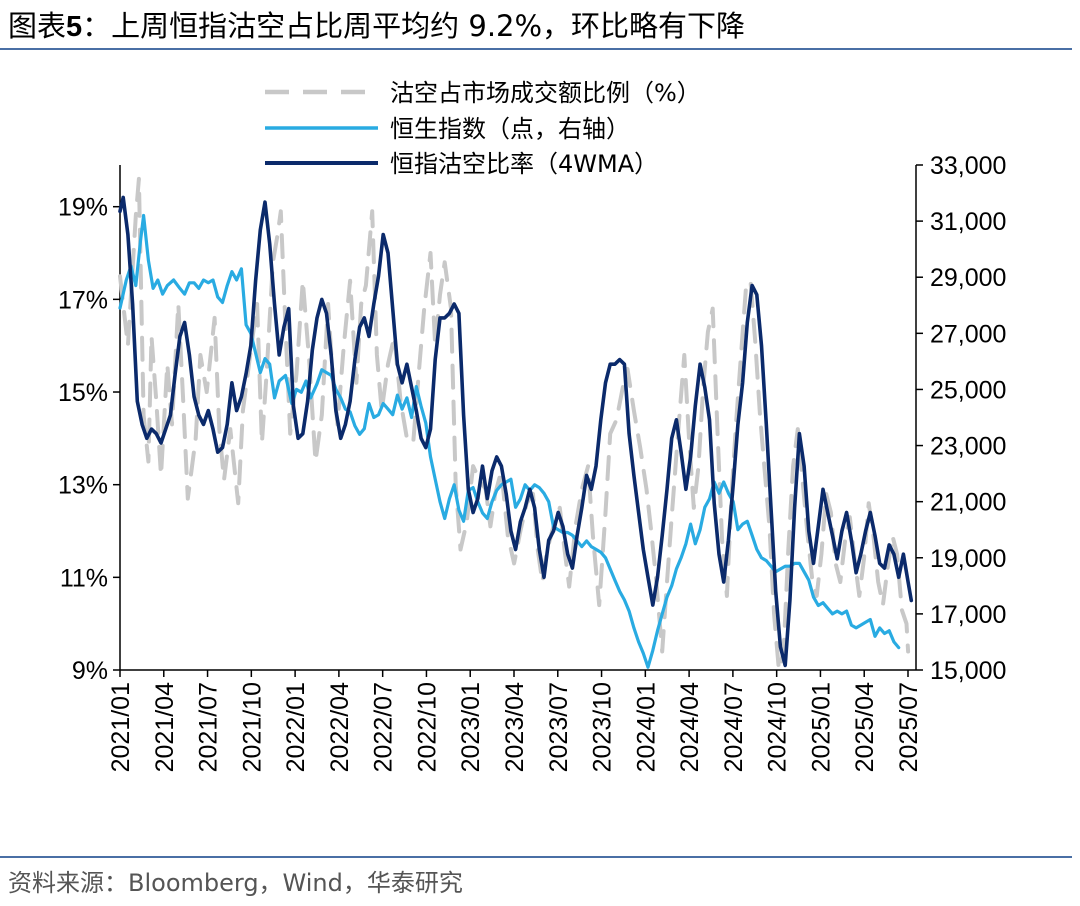 This screenshot has width=1080, height=906. Describe the element at coordinates (821, 727) in the screenshot. I see `x-tick-label: 2025/01` at that location.